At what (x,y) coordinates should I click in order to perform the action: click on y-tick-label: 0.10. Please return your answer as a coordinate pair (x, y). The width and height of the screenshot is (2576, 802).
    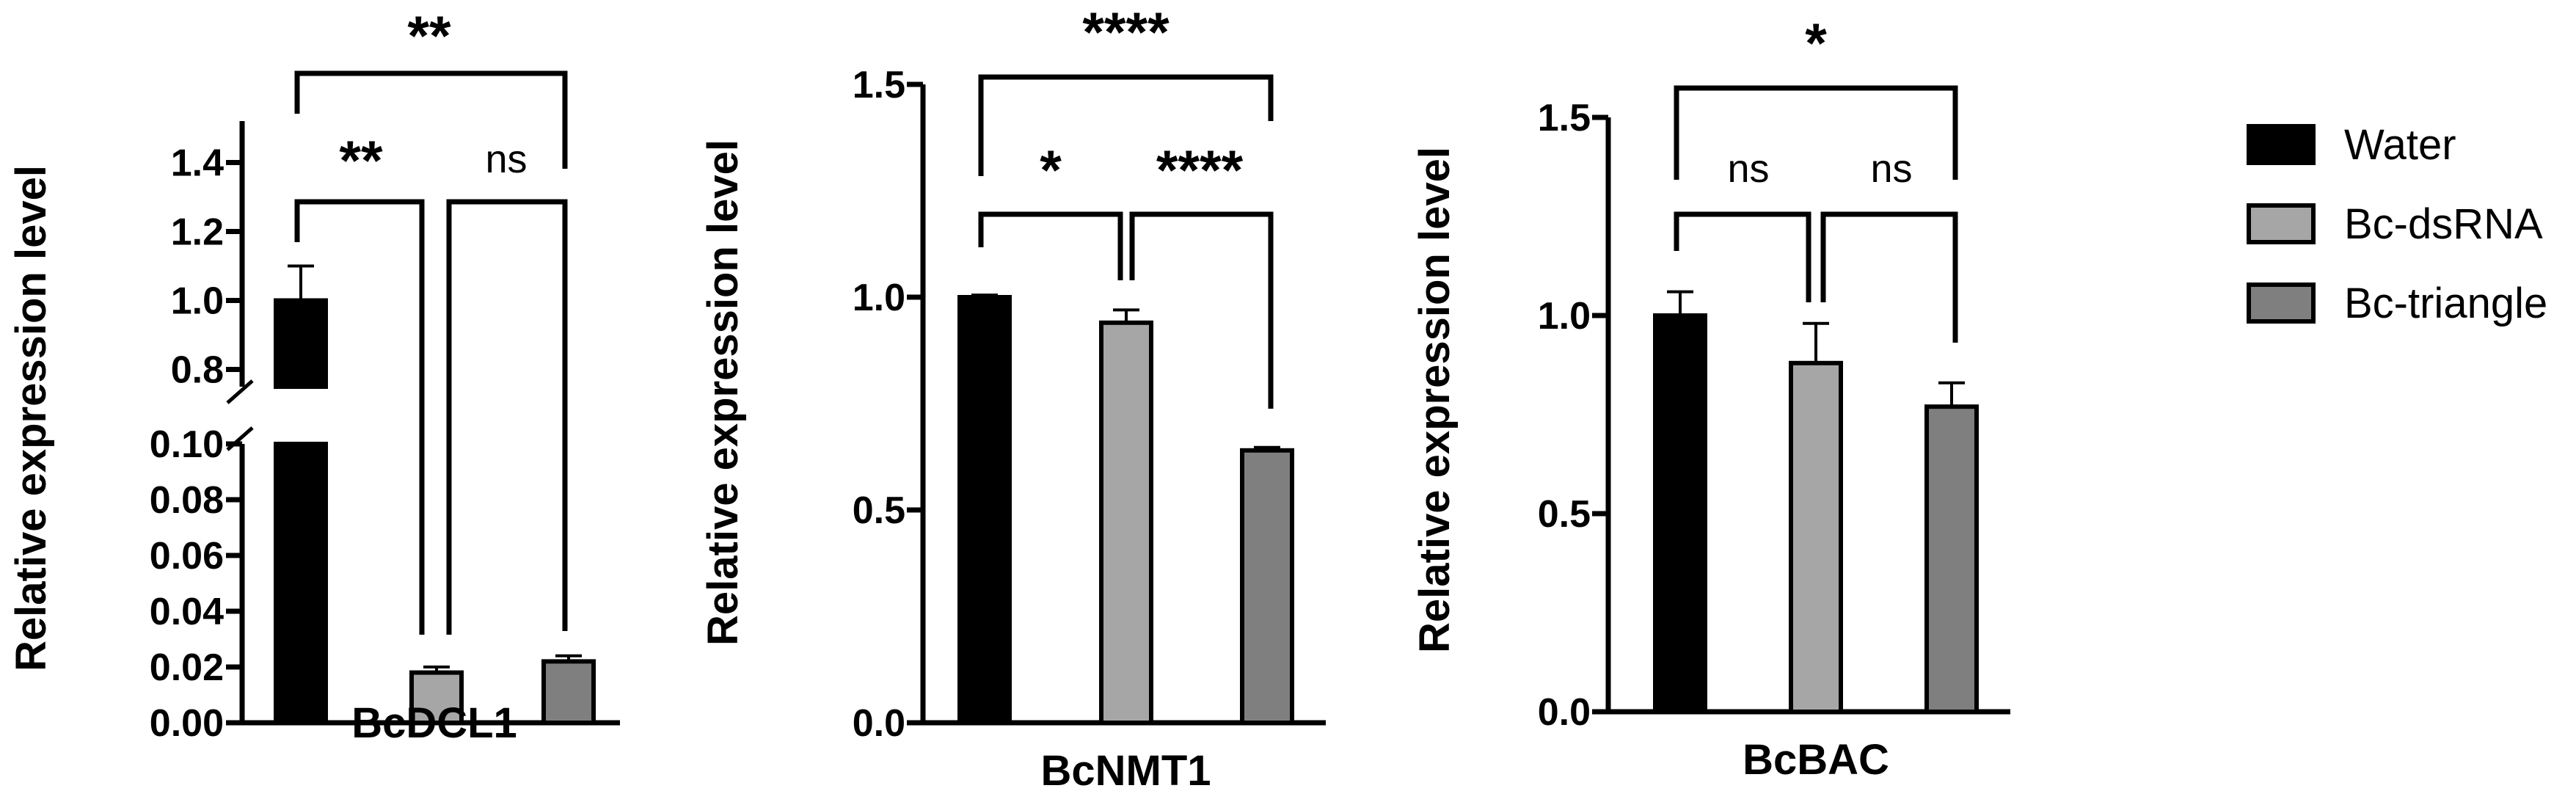
    Looking at the image, I should click on (187, 445).